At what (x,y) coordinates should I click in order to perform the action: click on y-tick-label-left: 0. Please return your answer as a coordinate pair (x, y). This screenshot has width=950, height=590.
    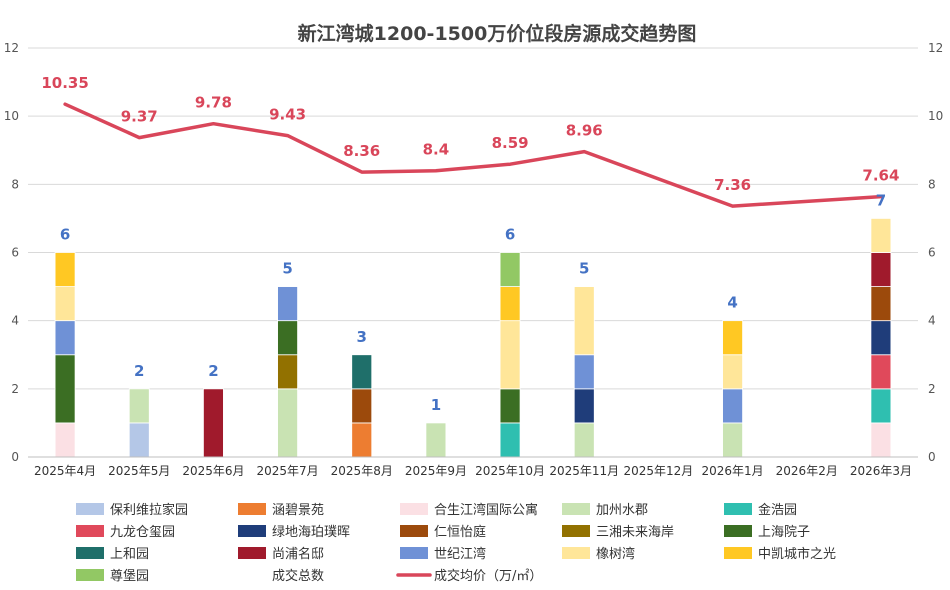
    Looking at the image, I should click on (15, 457).